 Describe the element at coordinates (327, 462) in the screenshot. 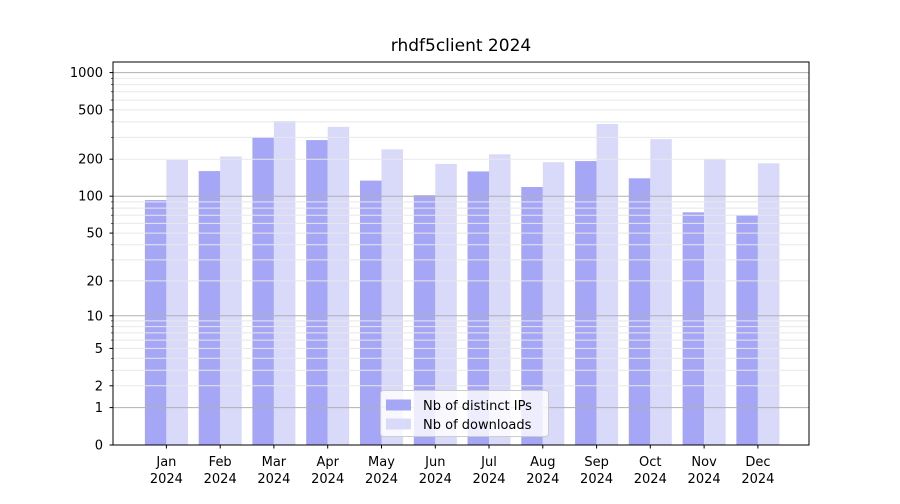

I see `x-tick-label-month: Apr` at that location.